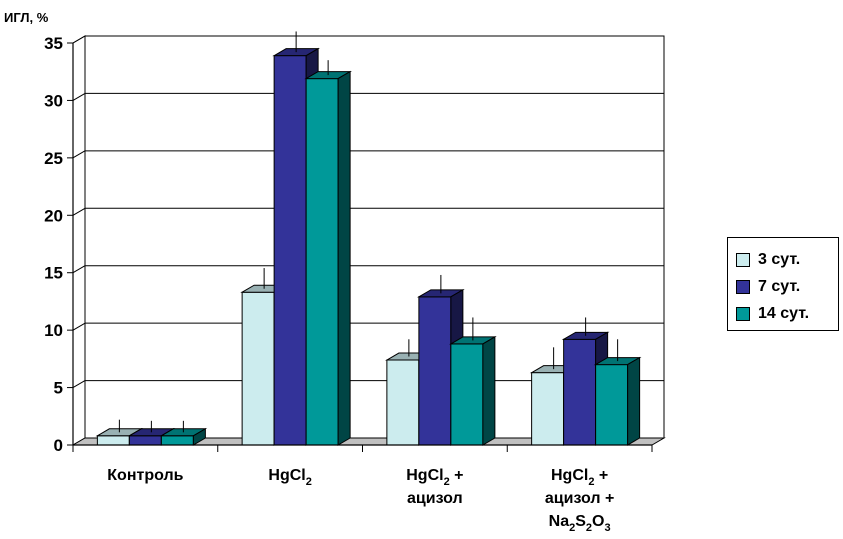  I want to click on legend-item-14-days: 14 сут., so click(787, 313).